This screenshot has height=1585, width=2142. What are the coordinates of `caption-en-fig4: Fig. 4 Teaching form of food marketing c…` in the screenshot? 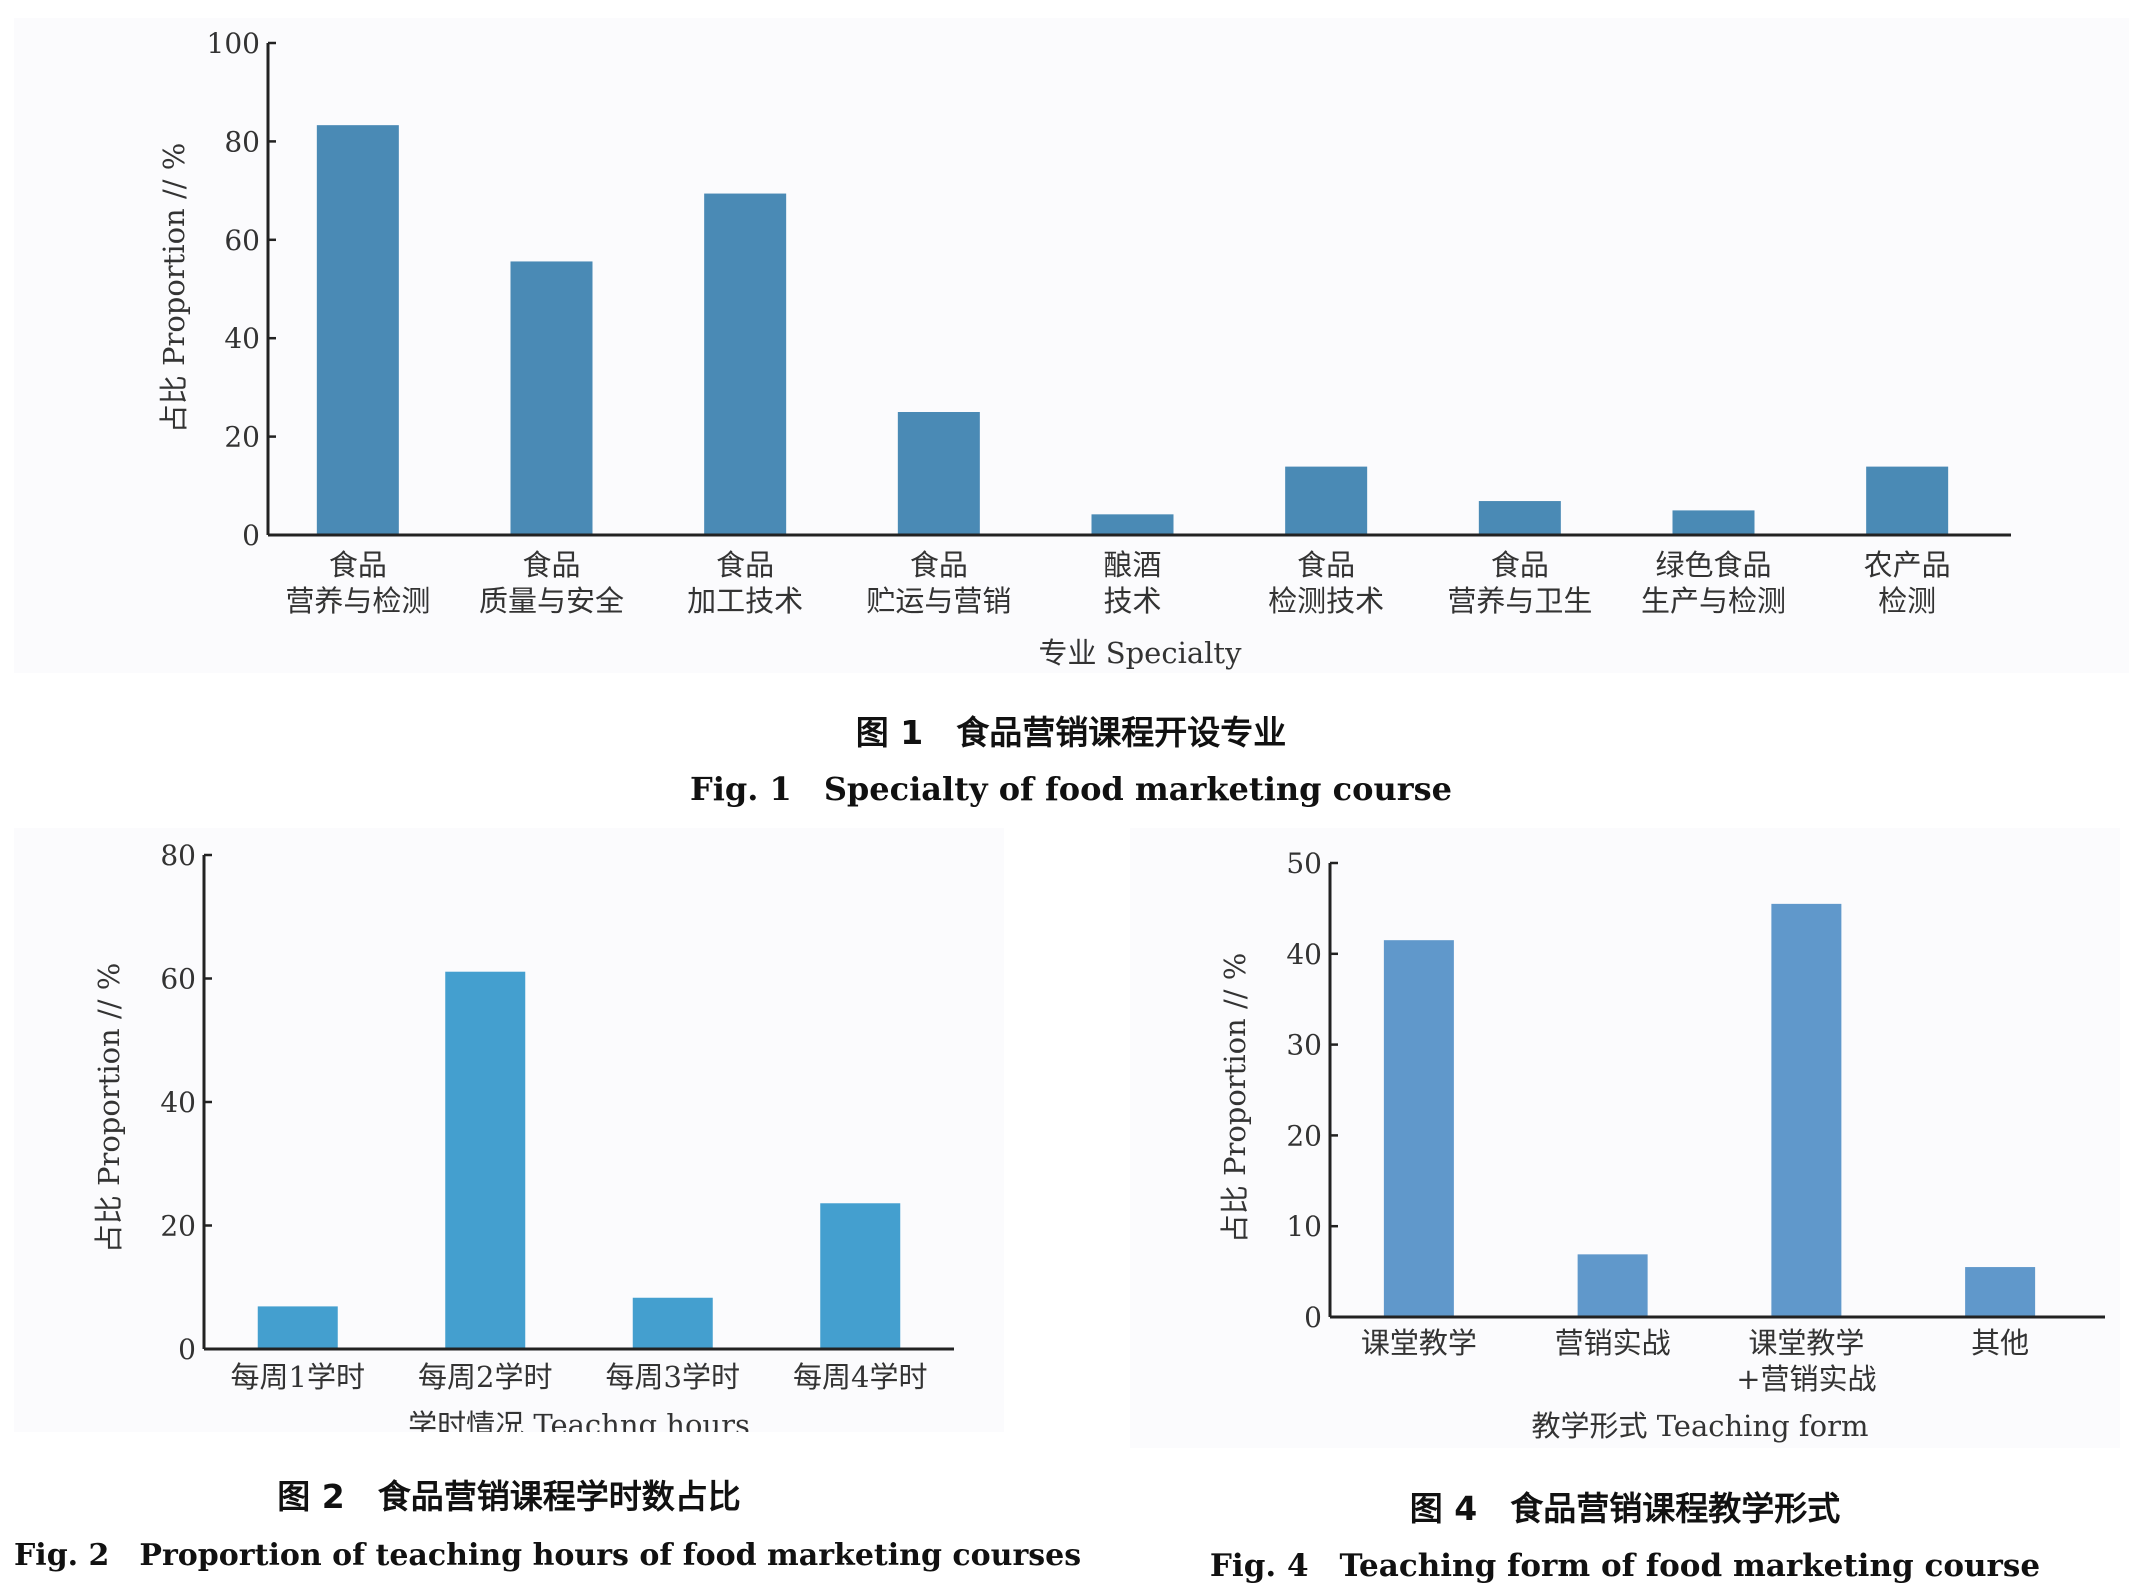 It's located at (1625, 1566).